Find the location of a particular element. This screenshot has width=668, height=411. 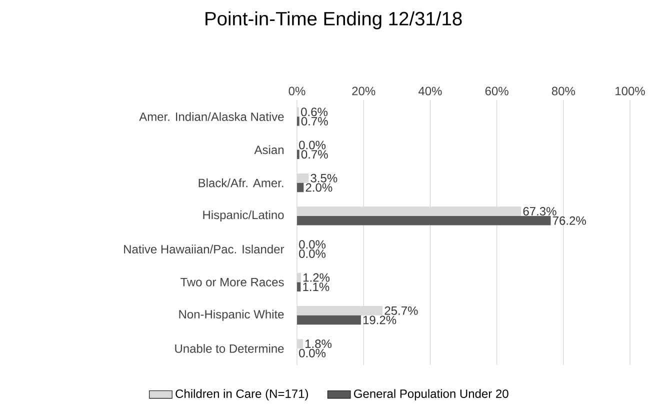

chart-title: Point-in-Time Ending 12/31/18 is located at coordinates (334, 20).